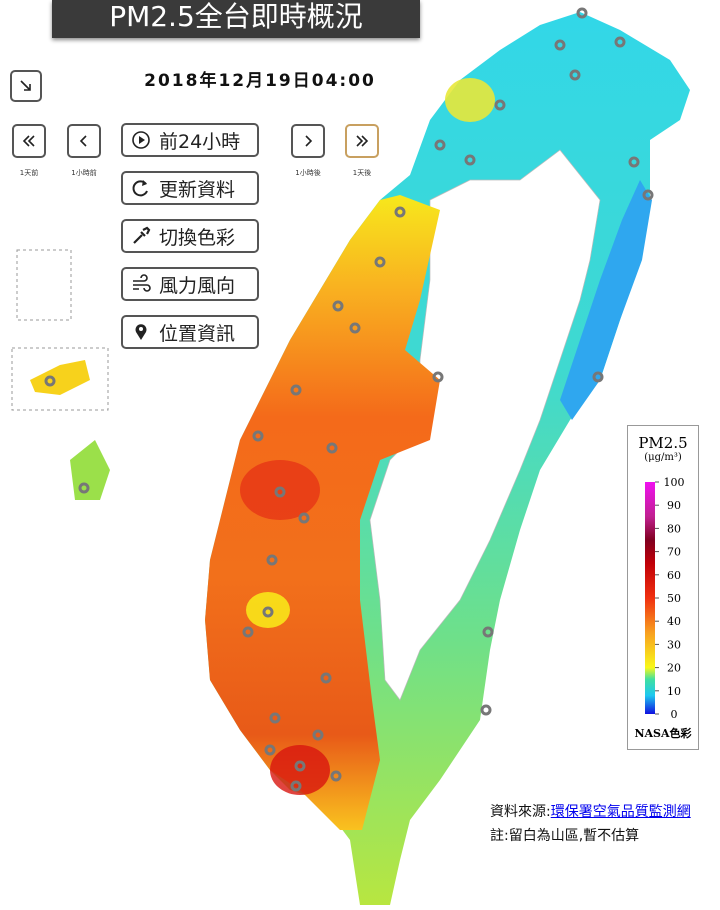  Describe the element at coordinates (674, 575) in the screenshot. I see `scale-label: 60` at that location.